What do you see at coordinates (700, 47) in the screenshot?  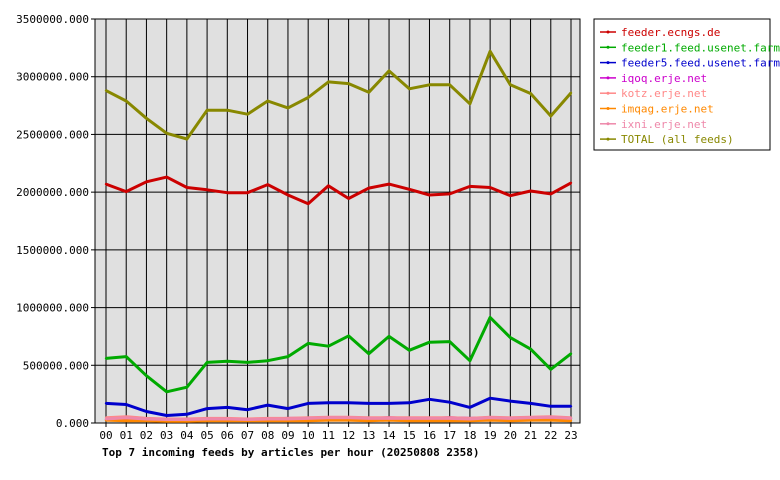 I see `legend-label-1: feeder1.feed.usenet.farm` at bounding box center [700, 47].